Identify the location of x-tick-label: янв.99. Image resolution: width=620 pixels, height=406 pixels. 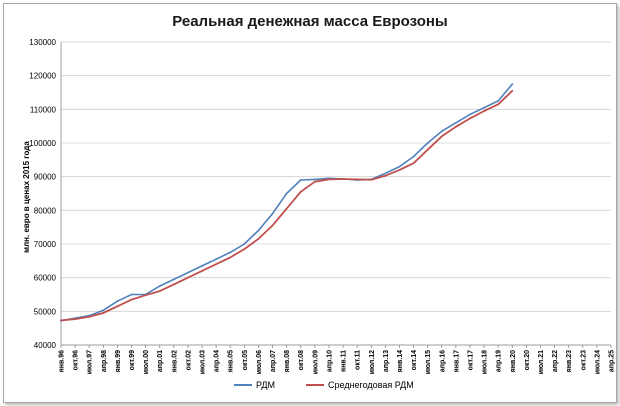
(118, 361).